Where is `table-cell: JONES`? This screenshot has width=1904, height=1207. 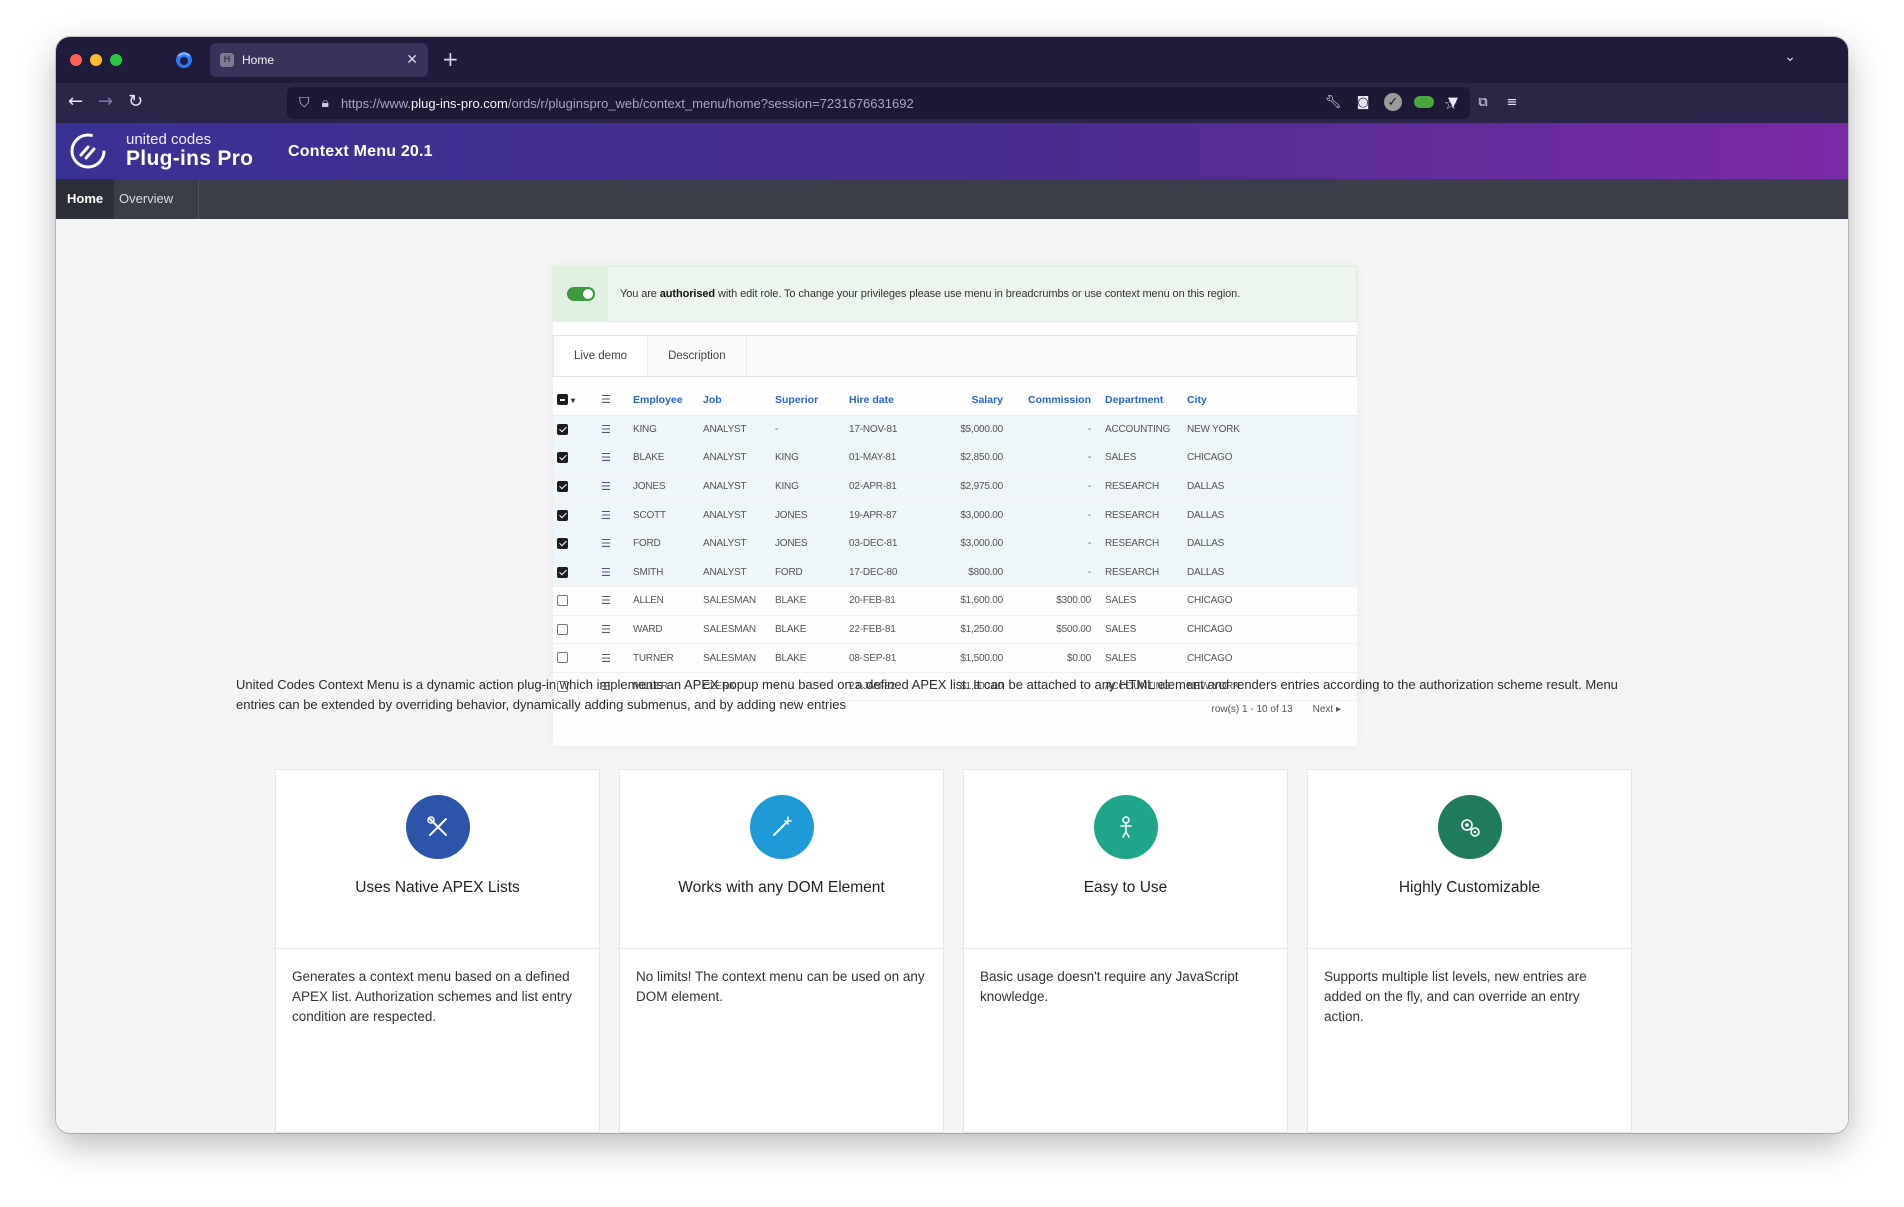 table-cell: JONES is located at coordinates (803, 544).